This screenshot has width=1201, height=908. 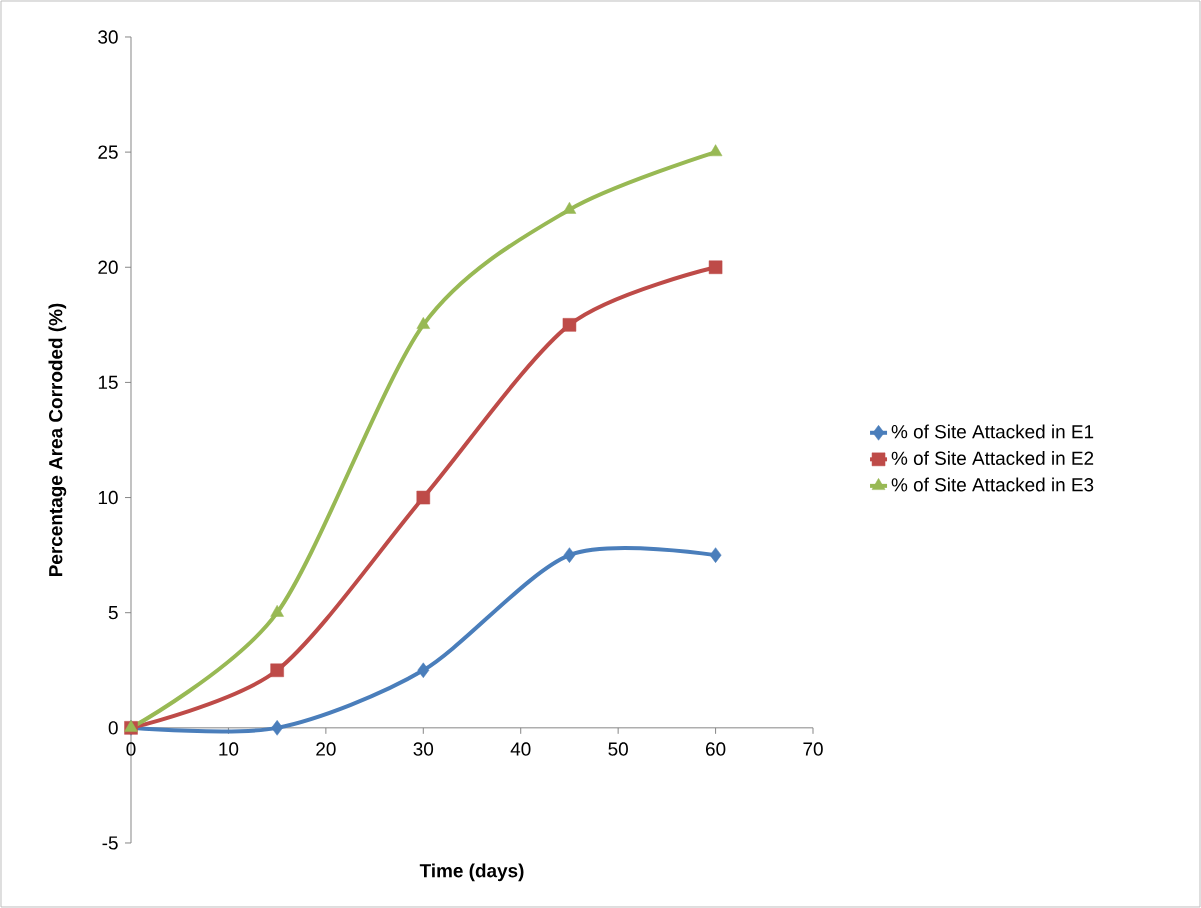 I want to click on y-tick-label: 20, so click(x=108, y=267).